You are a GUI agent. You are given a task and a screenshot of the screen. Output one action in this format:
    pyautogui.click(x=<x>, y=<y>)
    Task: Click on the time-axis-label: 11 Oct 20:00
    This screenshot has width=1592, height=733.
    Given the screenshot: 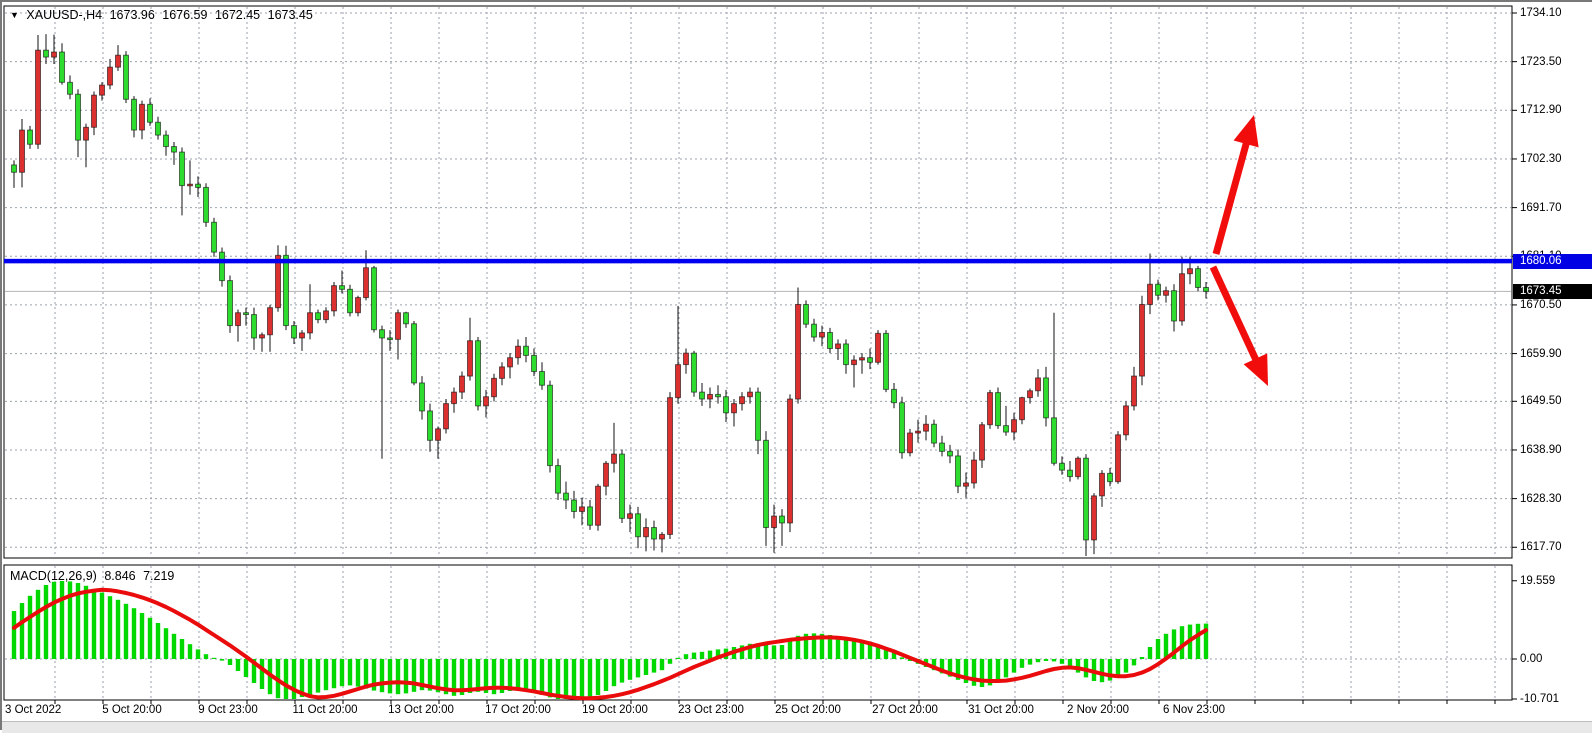 What is the action you would take?
    pyautogui.click(x=325, y=710)
    